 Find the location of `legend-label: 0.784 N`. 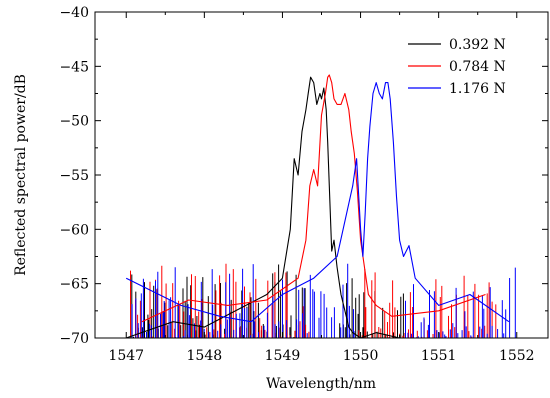

legend-label: 0.784 N is located at coordinates (477, 67).